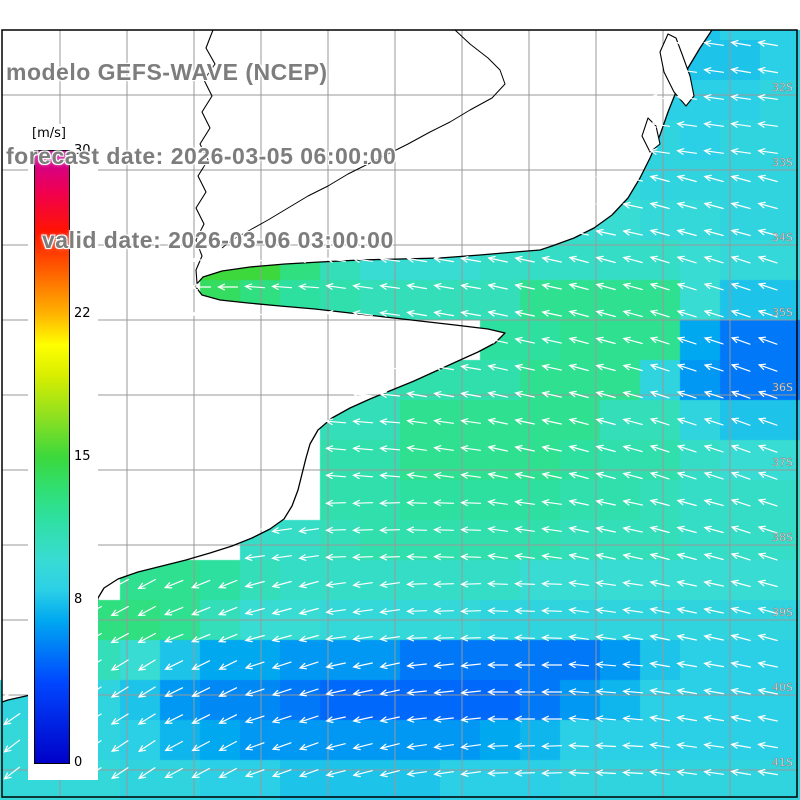 The height and width of the screenshot is (800, 800). I want to click on negro-river, so click(363, 139).